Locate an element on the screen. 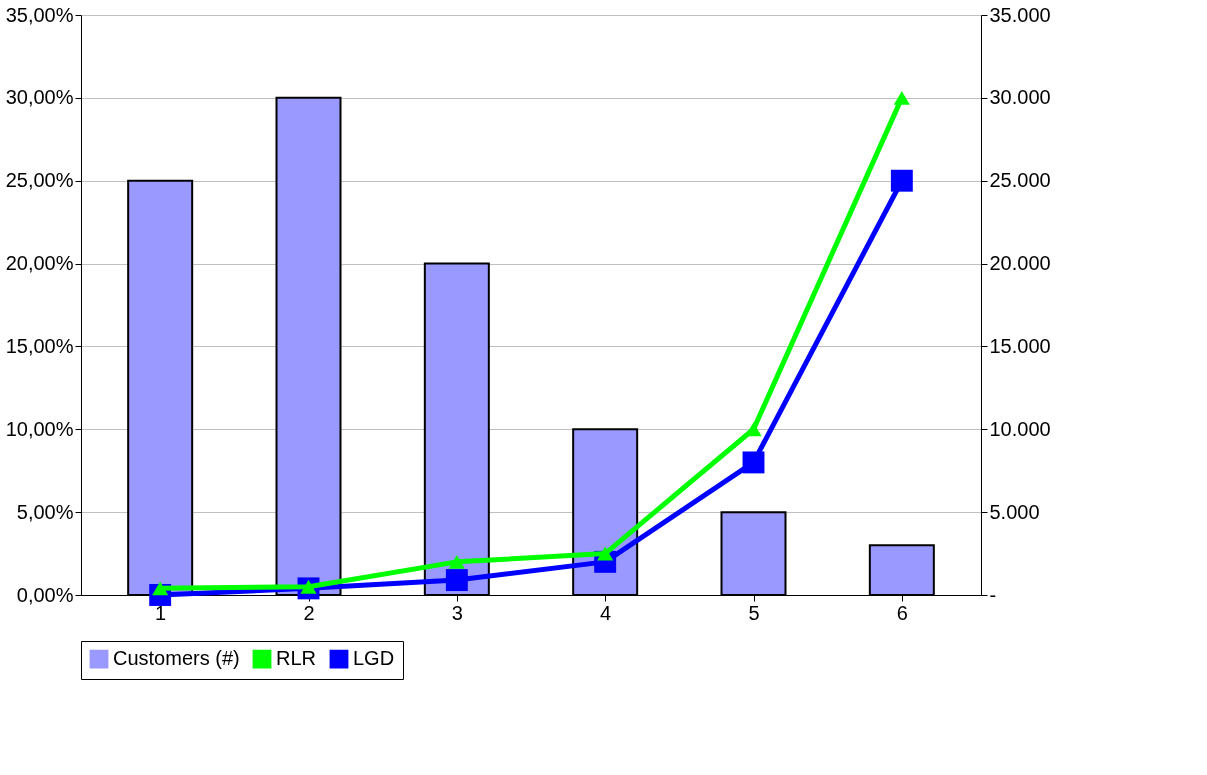  y-tick-label: 15,00% is located at coordinates (39, 345).